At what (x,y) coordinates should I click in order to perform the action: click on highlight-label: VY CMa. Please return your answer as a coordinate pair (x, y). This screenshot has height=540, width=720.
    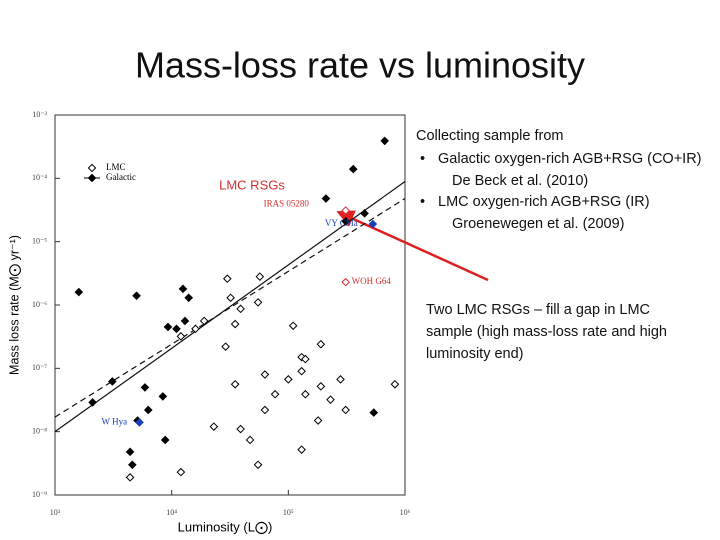
    Looking at the image, I should click on (341, 223).